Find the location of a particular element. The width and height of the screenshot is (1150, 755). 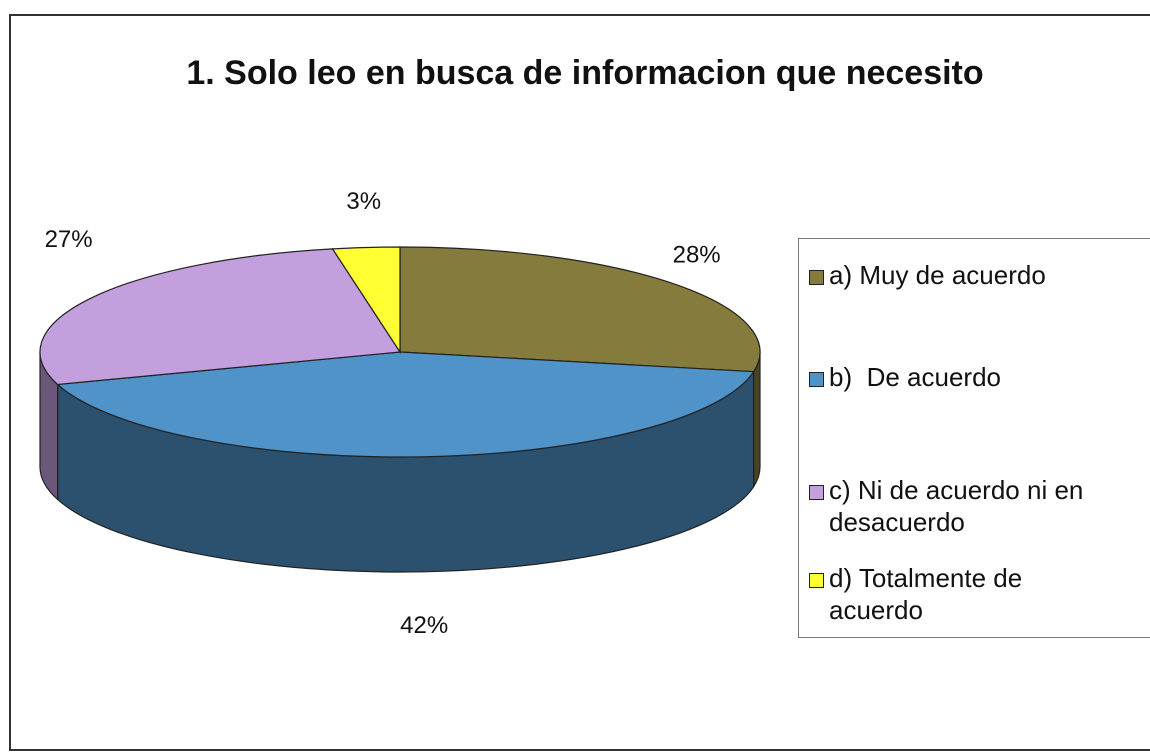

data-label: 3% is located at coordinates (363, 201).